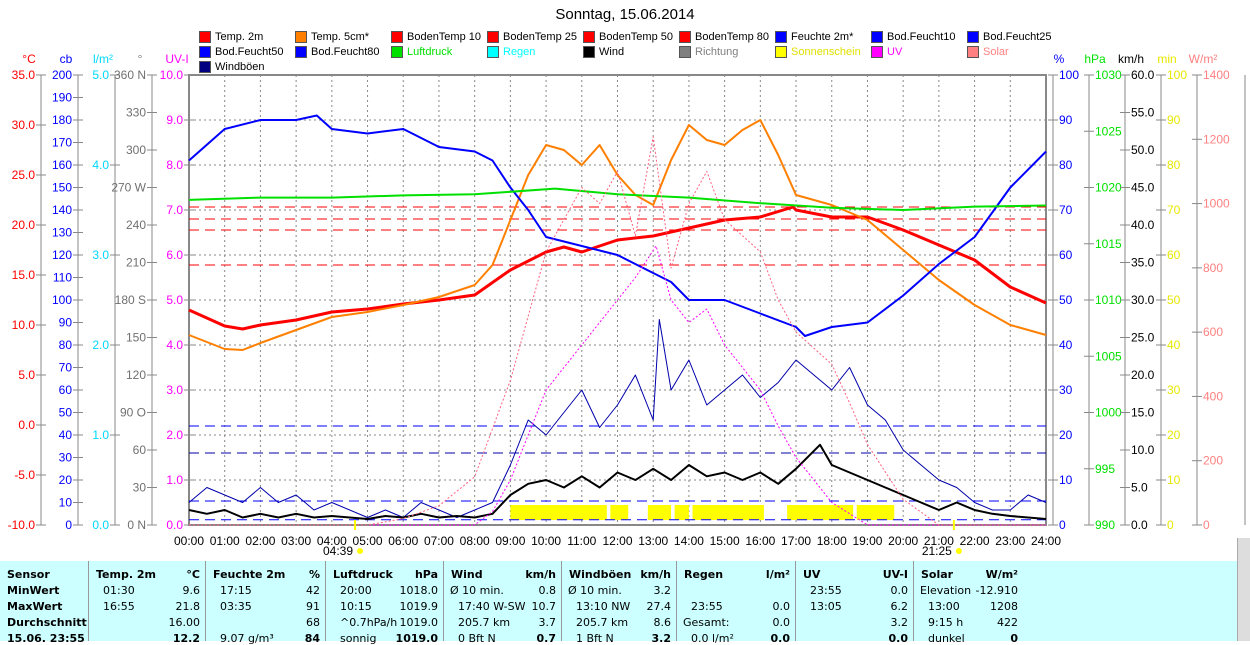 The height and width of the screenshot is (645, 1250). I want to click on legend-label: Temp. 2m, so click(239, 37).